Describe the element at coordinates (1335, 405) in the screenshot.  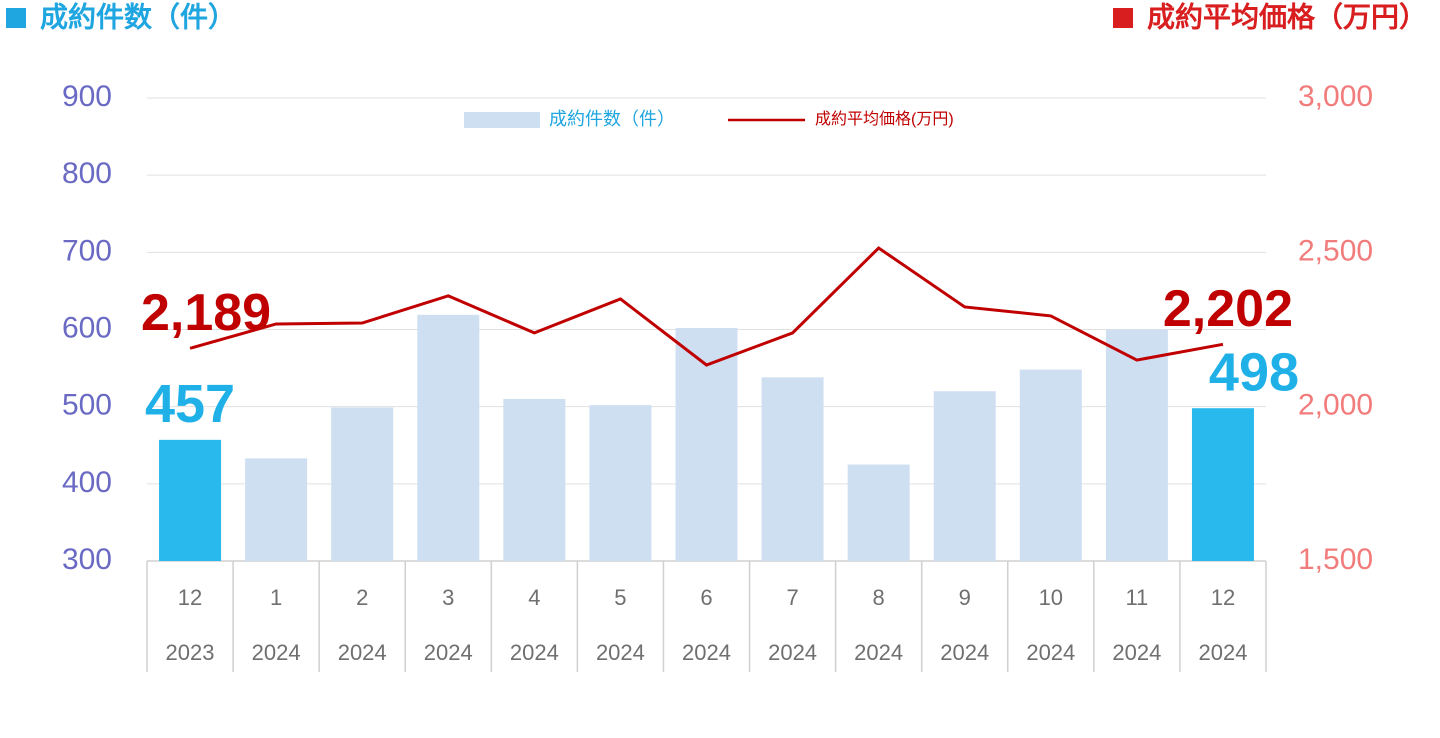
I see `y2-tick-label: 2,000` at that location.